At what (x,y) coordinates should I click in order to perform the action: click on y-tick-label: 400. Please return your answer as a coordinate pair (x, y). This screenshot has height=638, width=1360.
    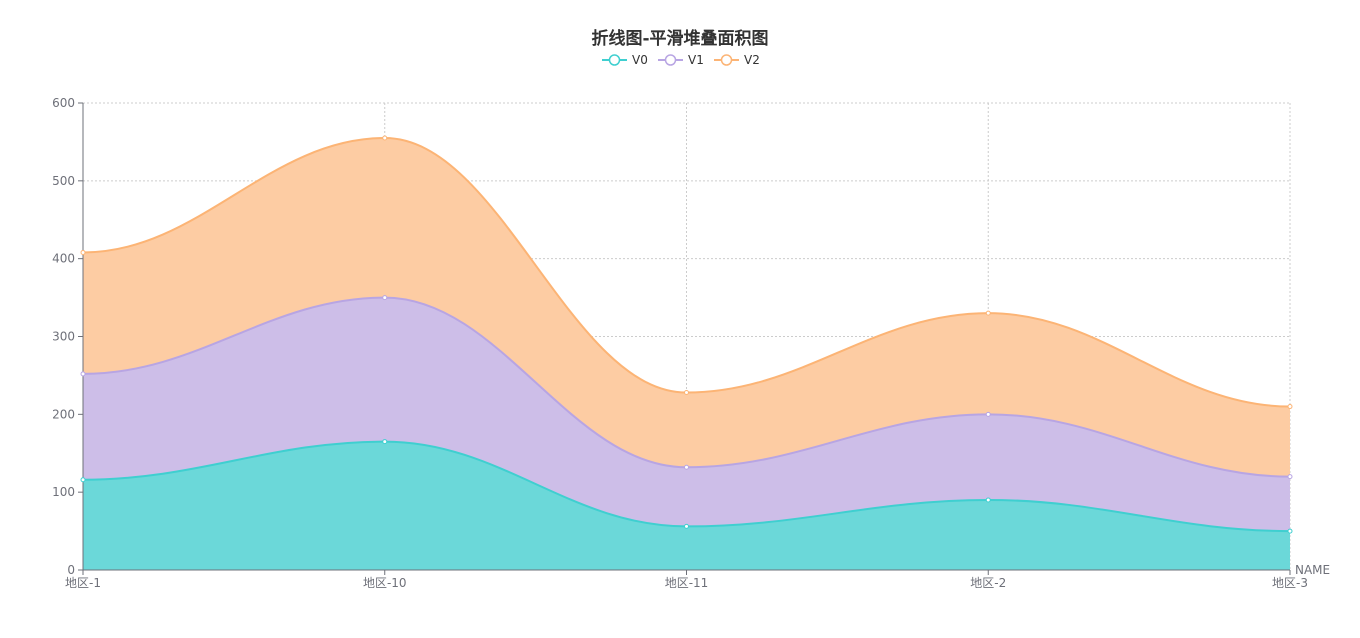
    Looking at the image, I should click on (63, 259).